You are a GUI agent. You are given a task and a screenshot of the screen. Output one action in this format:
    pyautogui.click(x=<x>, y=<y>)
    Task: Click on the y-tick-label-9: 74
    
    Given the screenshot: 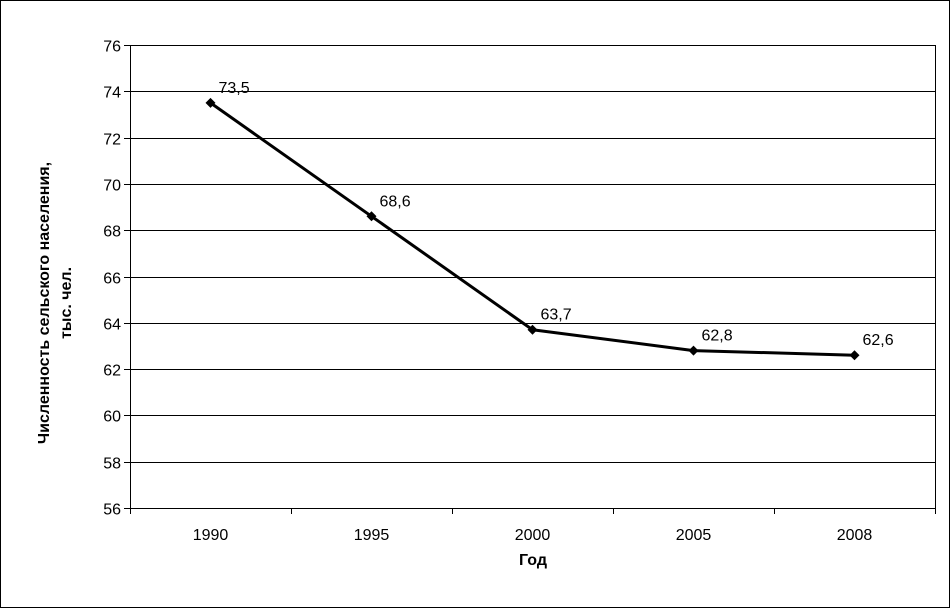 What is the action you would take?
    pyautogui.click(x=112, y=93)
    